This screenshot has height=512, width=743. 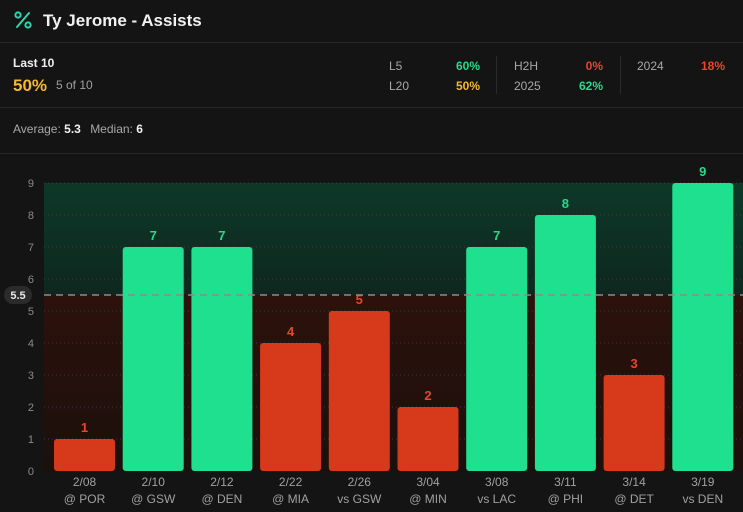 What do you see at coordinates (497, 482) in the screenshot?
I see `x-tick-date: 3/08` at bounding box center [497, 482].